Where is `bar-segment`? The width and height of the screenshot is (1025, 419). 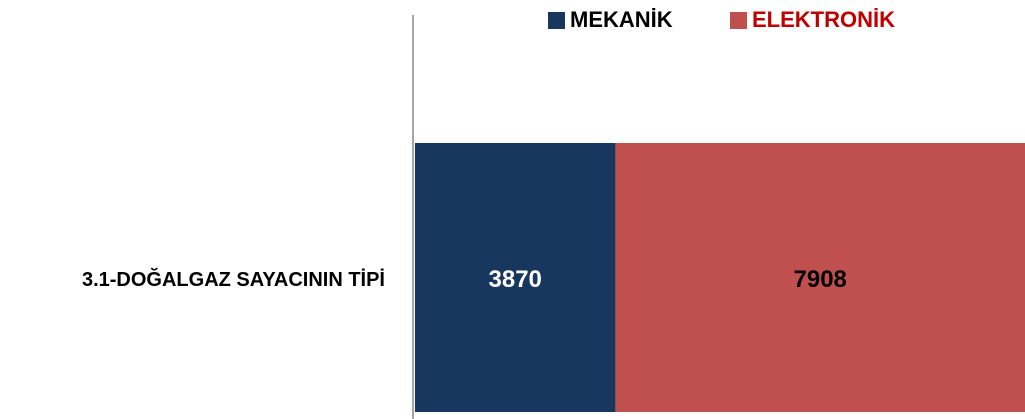 bar-segment is located at coordinates (515, 277).